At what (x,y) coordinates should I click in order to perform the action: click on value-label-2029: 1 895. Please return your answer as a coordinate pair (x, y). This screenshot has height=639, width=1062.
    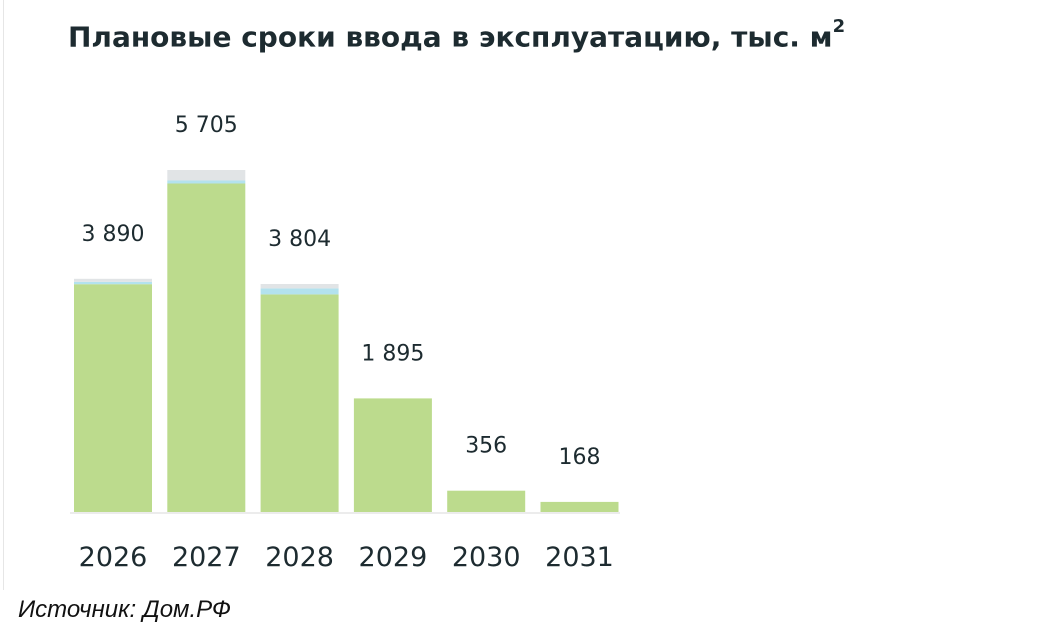
    Looking at the image, I should click on (392, 353).